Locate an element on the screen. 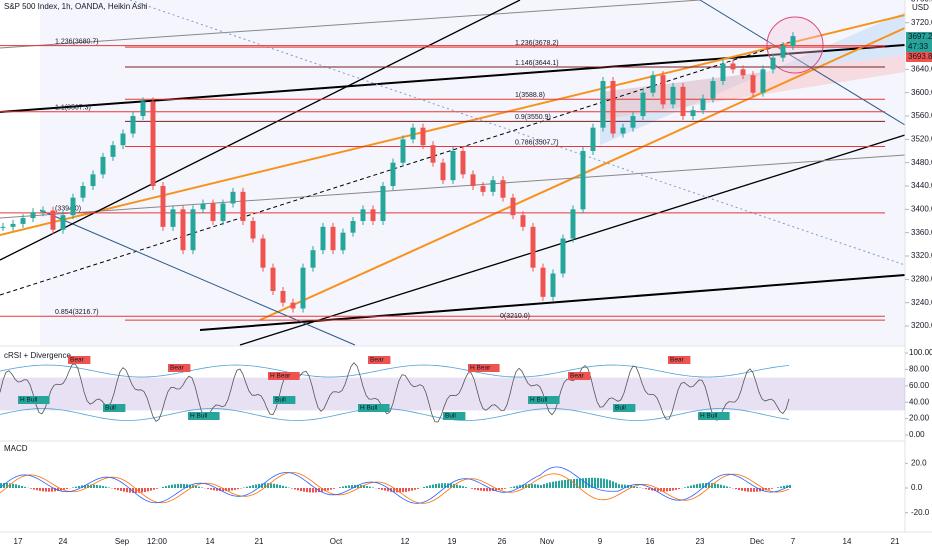  divergence-tag: H Bull is located at coordinates (539, 400).